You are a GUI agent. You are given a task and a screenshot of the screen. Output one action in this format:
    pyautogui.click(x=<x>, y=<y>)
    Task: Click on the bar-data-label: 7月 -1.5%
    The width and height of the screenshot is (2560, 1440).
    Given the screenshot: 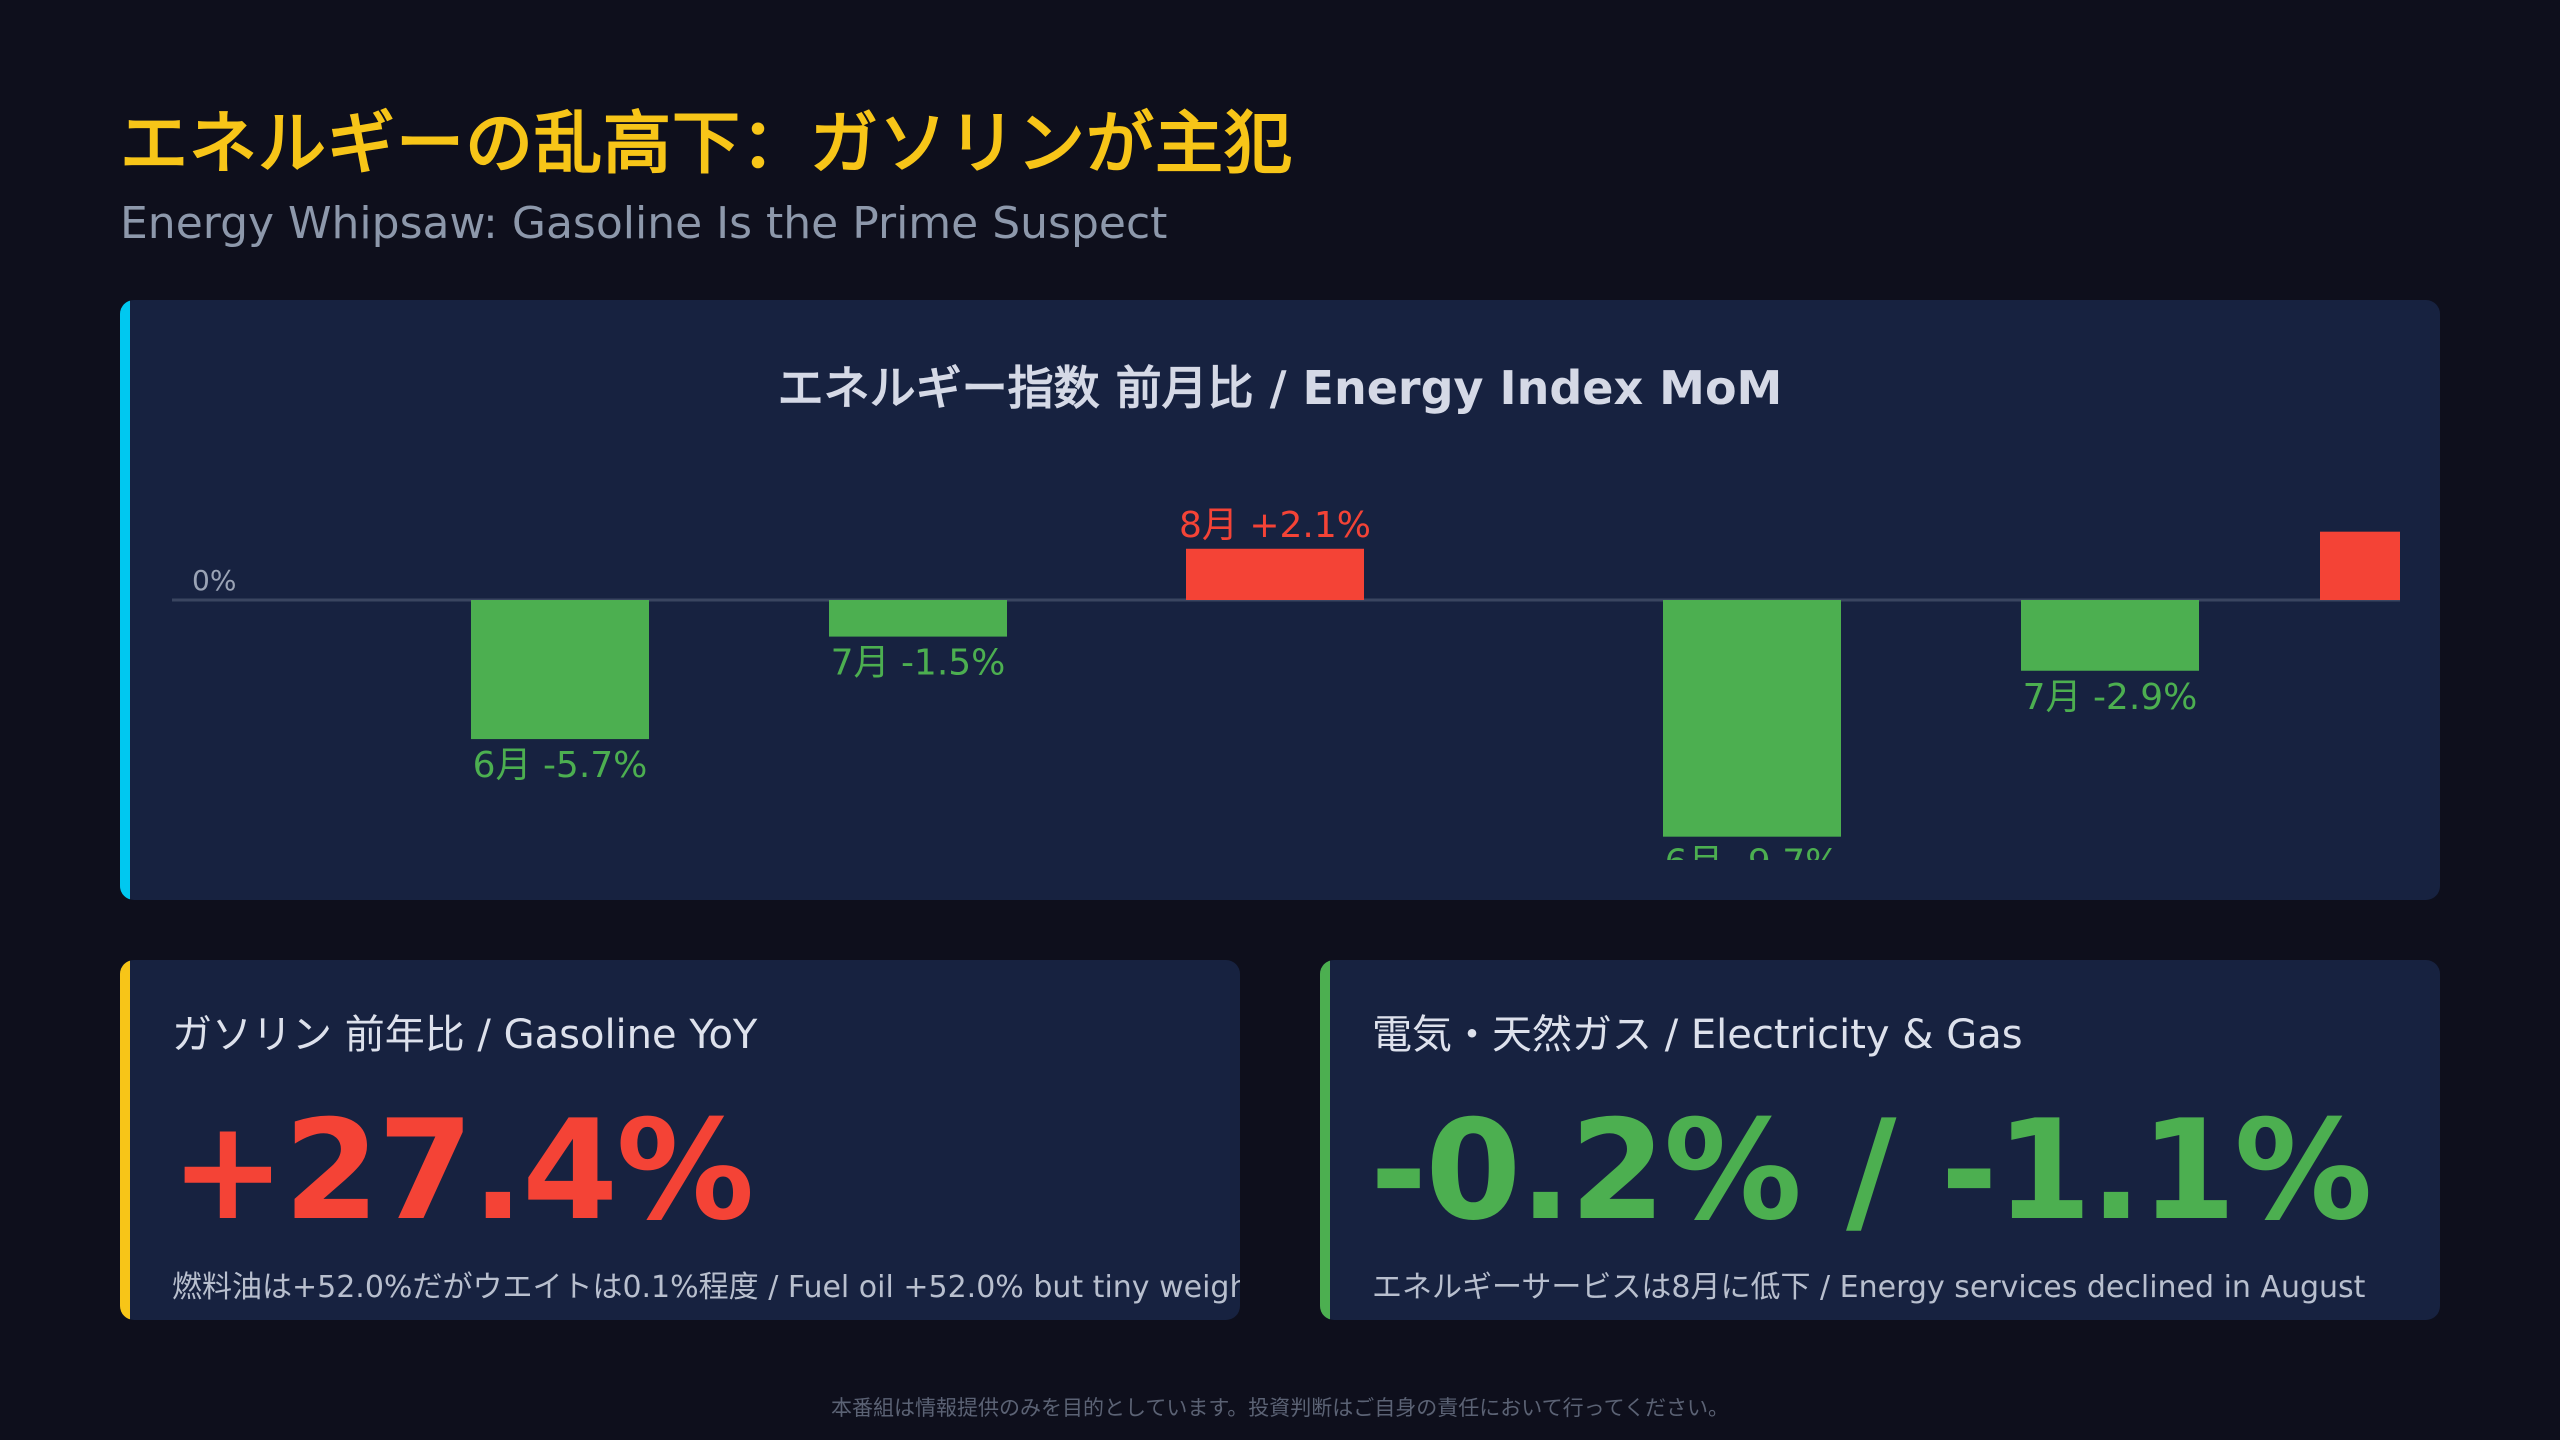 What is the action you would take?
    pyautogui.click(x=918, y=663)
    